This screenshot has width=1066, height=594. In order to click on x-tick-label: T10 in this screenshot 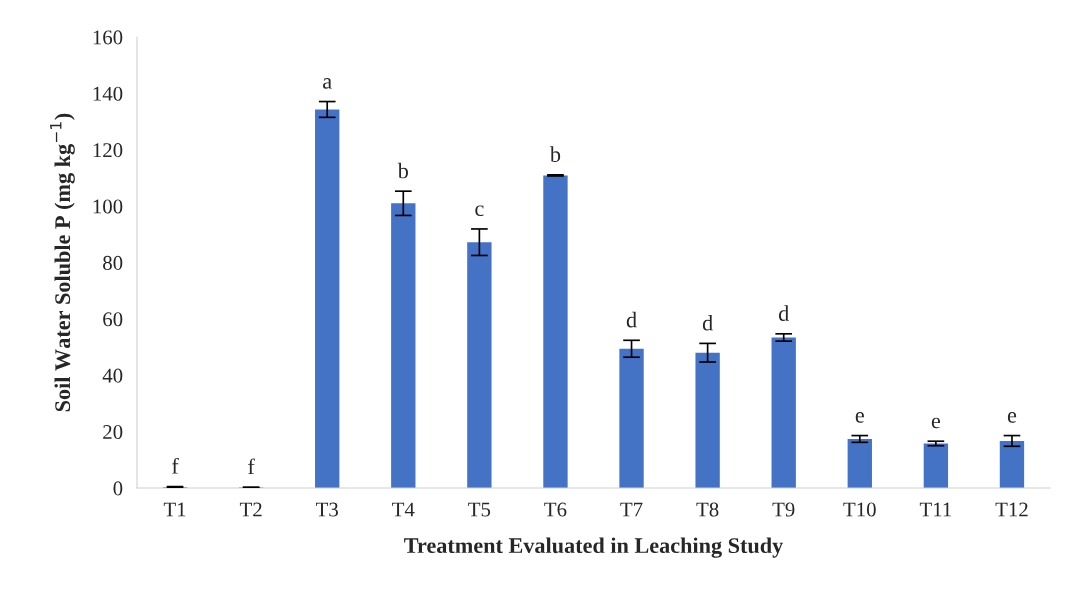, I will do `click(859, 509)`.